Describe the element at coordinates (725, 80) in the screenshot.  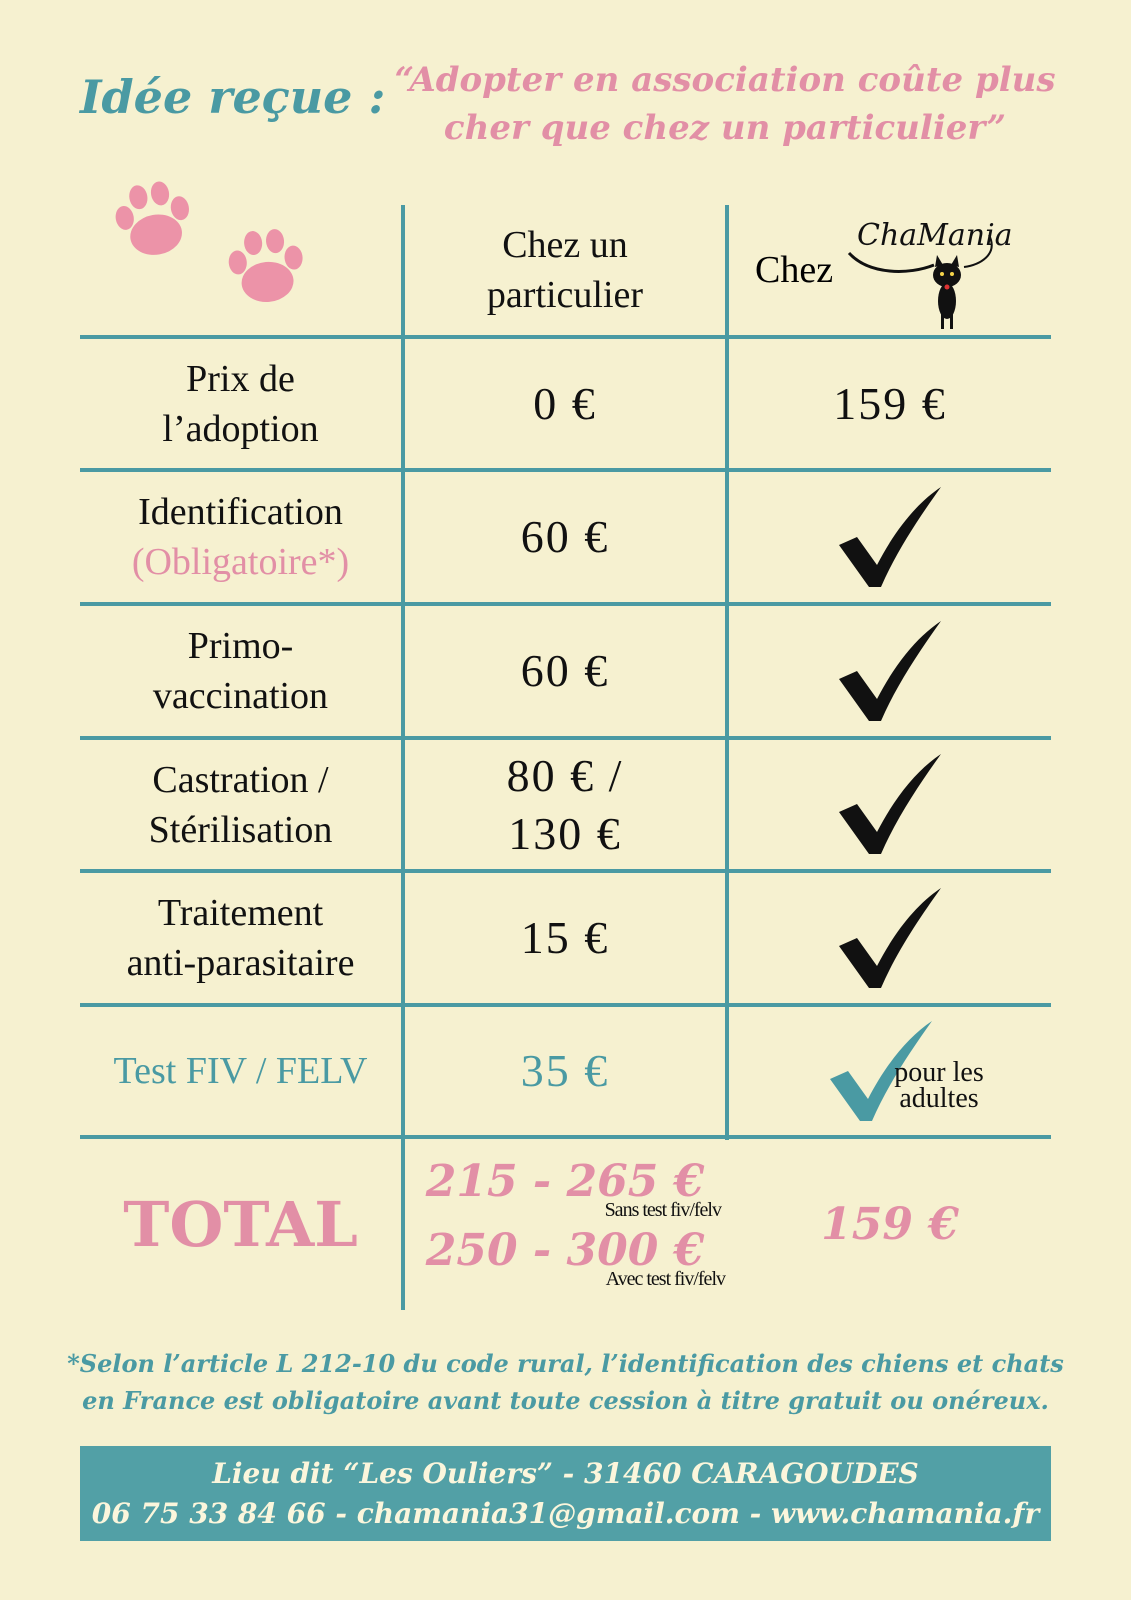
I see `quote-line-1: “Adopter en association coûte plus` at that location.